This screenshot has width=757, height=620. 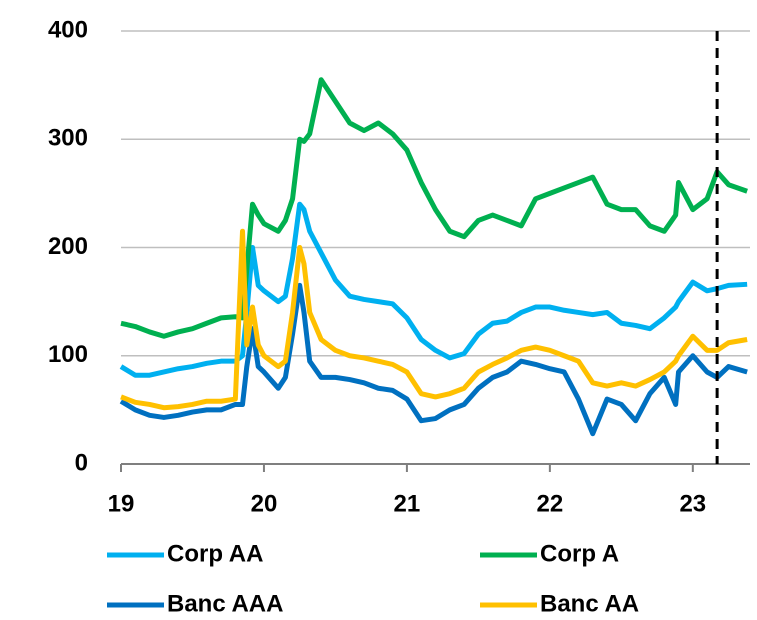 I want to click on x-tick-label: 19, so click(x=121, y=503).